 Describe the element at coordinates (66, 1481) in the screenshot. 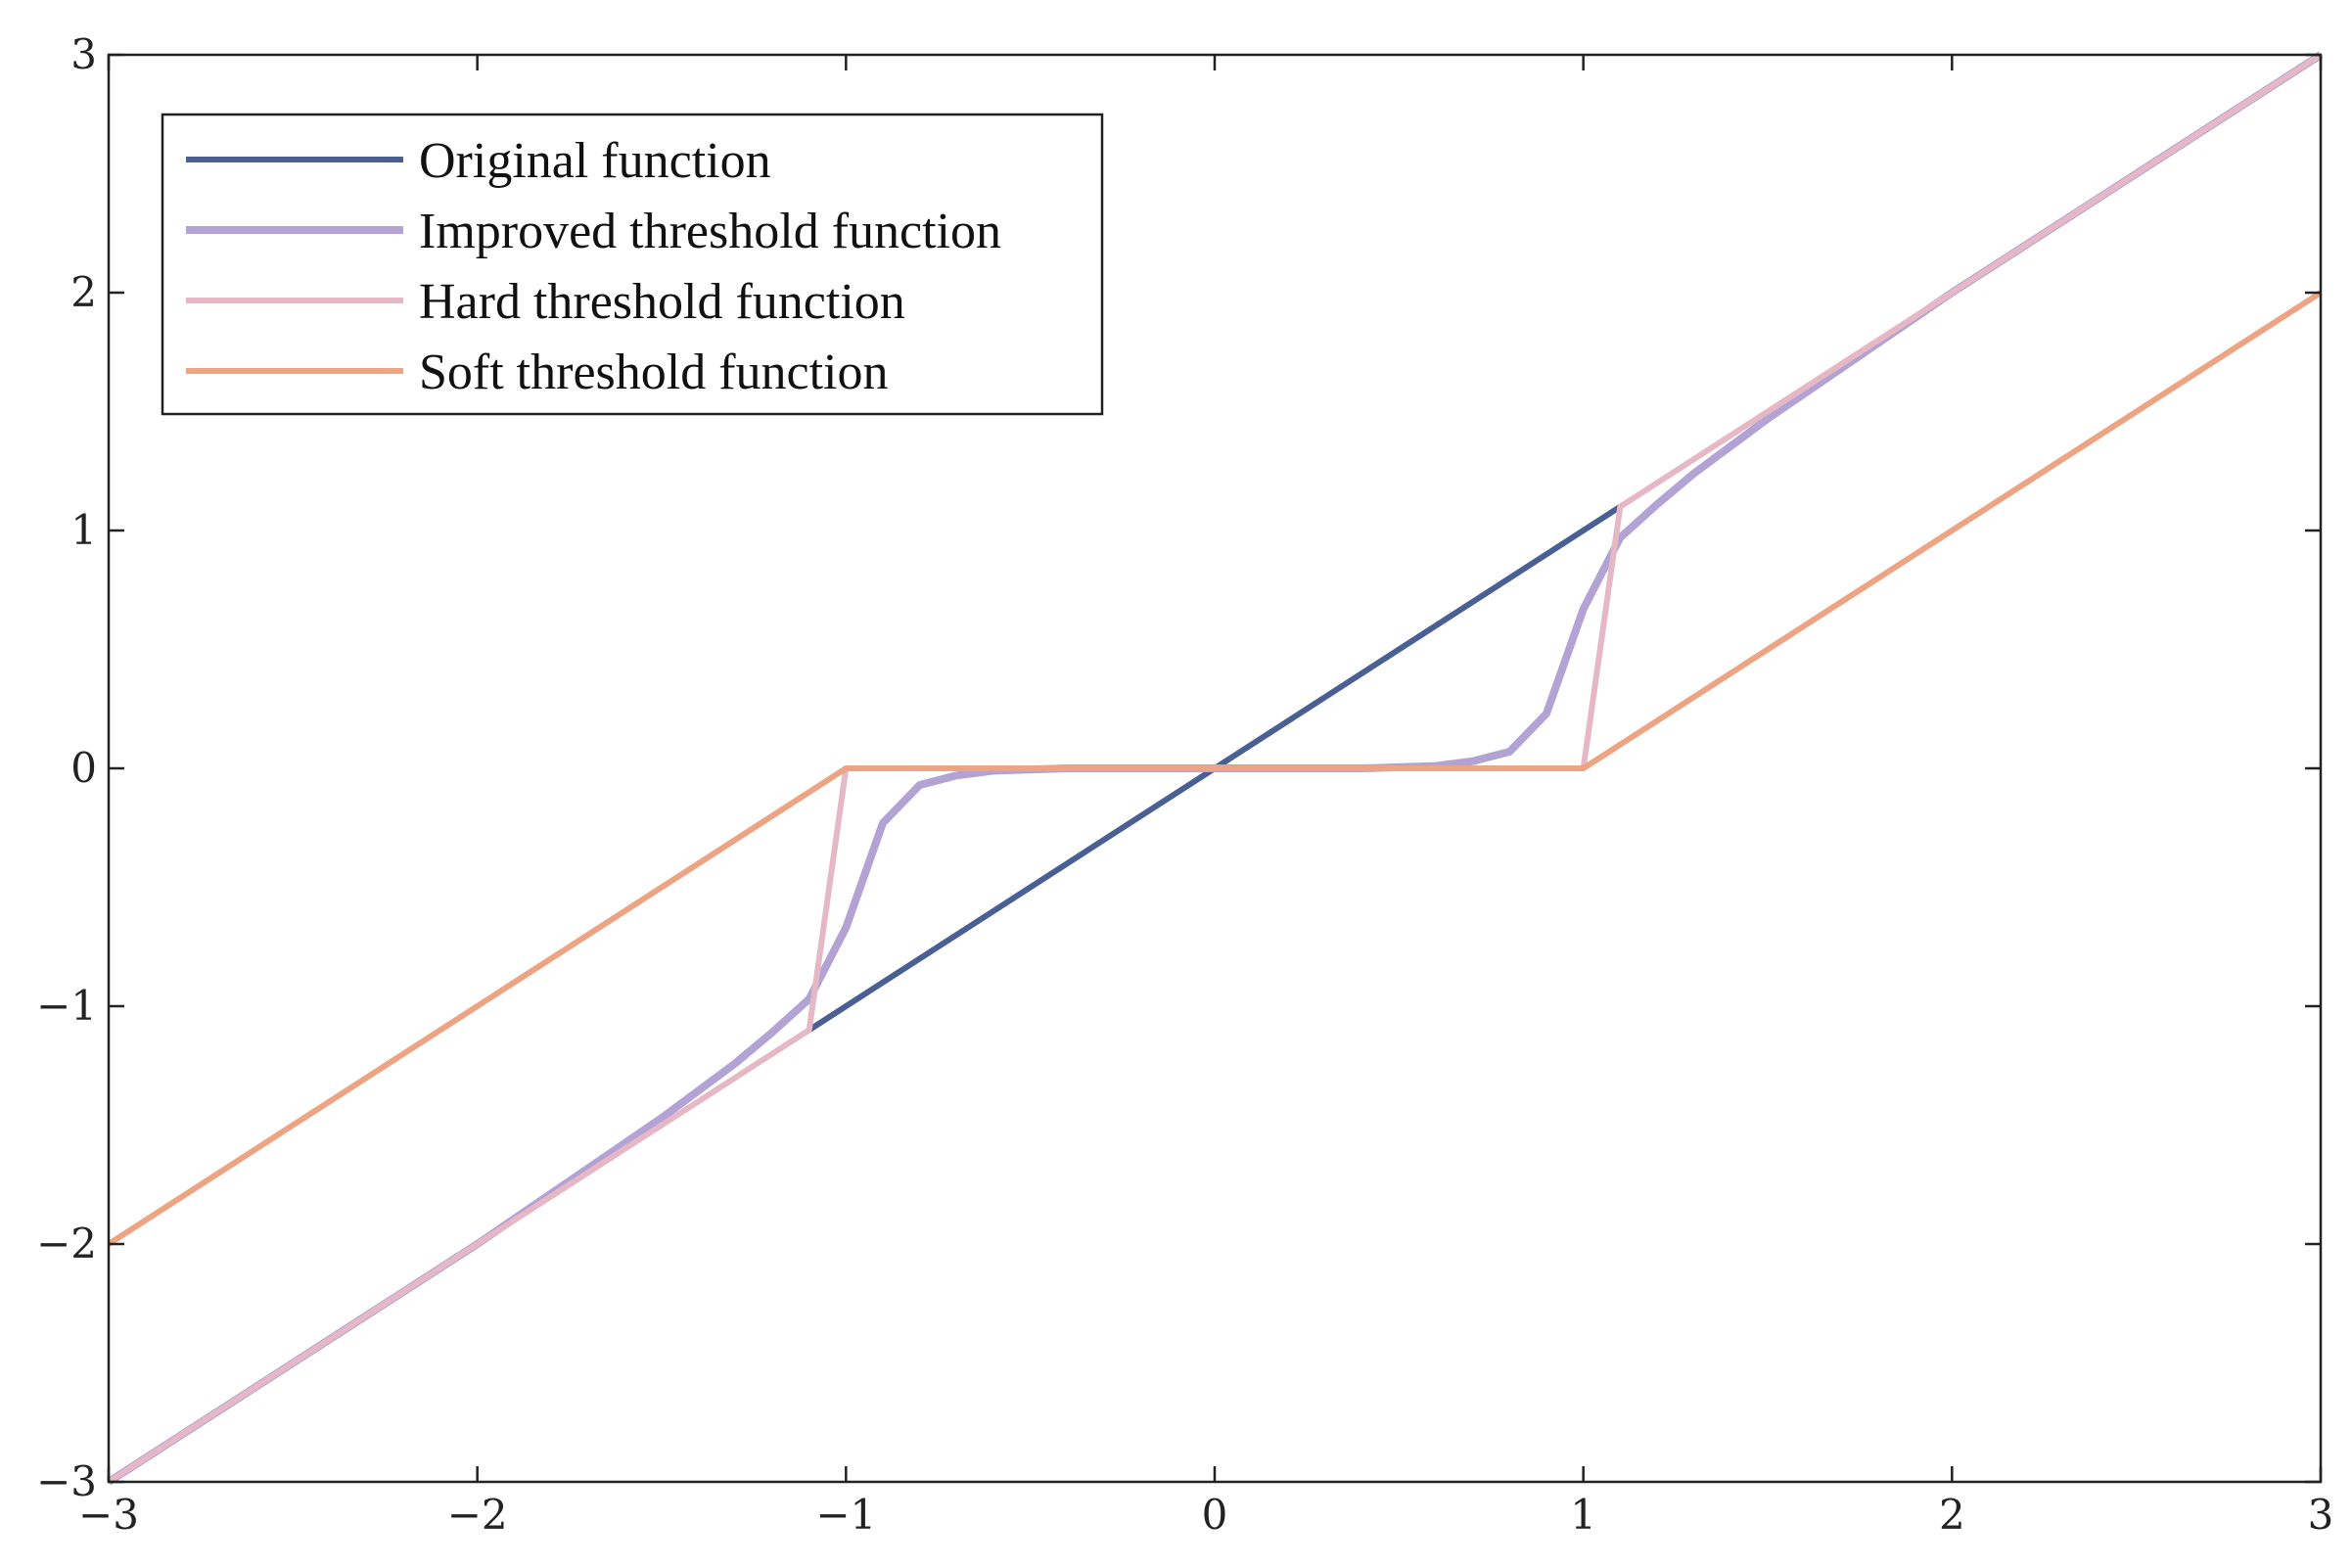

I see `y-tick-label: −3` at that location.